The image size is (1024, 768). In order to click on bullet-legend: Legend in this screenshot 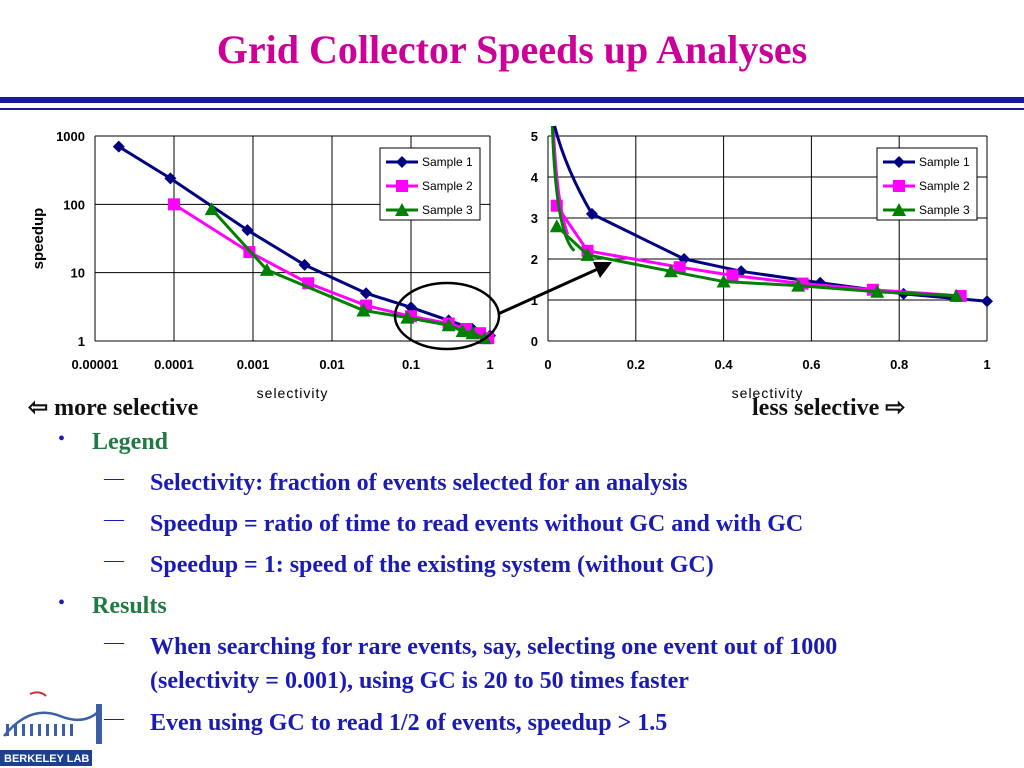, I will do `click(130, 442)`.